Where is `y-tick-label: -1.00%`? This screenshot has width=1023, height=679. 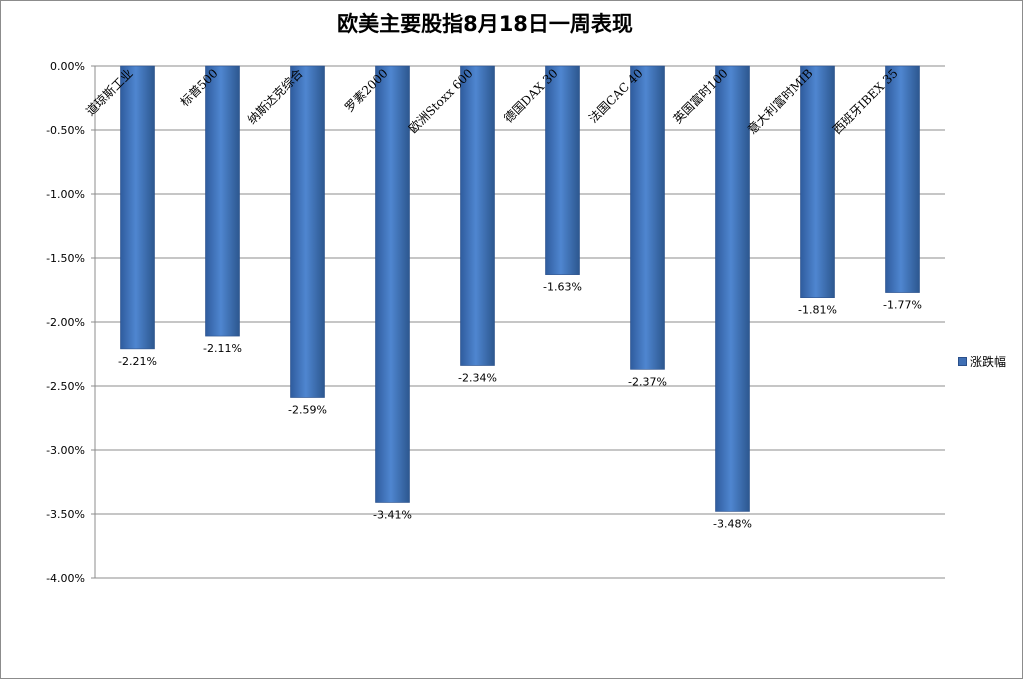 y-tick-label: -1.00% is located at coordinates (65, 194).